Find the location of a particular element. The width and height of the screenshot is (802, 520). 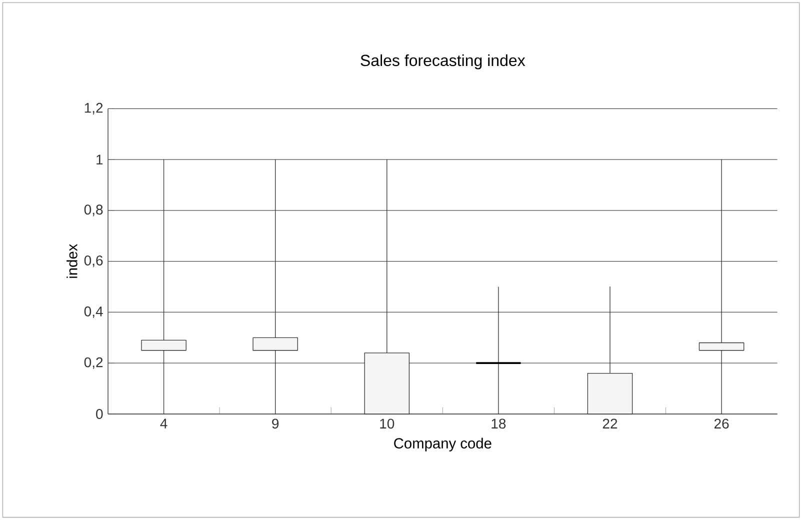

y-tick-label: 0,4 is located at coordinates (93, 312).